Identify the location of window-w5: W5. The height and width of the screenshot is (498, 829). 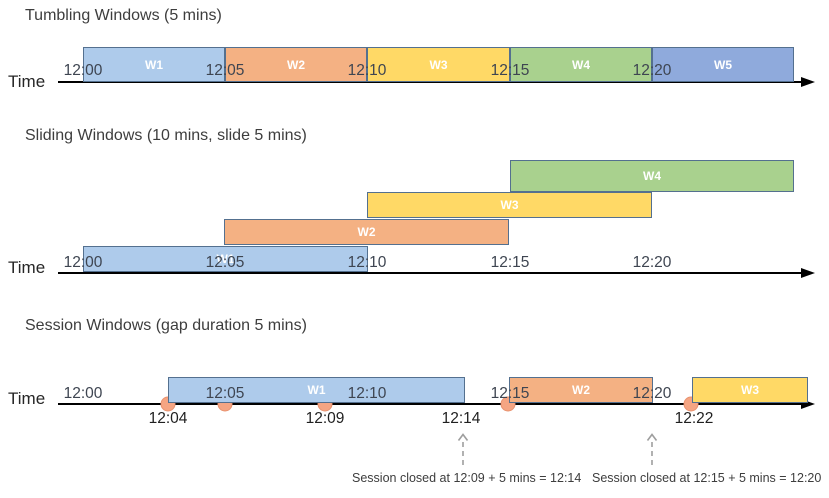
(723, 64).